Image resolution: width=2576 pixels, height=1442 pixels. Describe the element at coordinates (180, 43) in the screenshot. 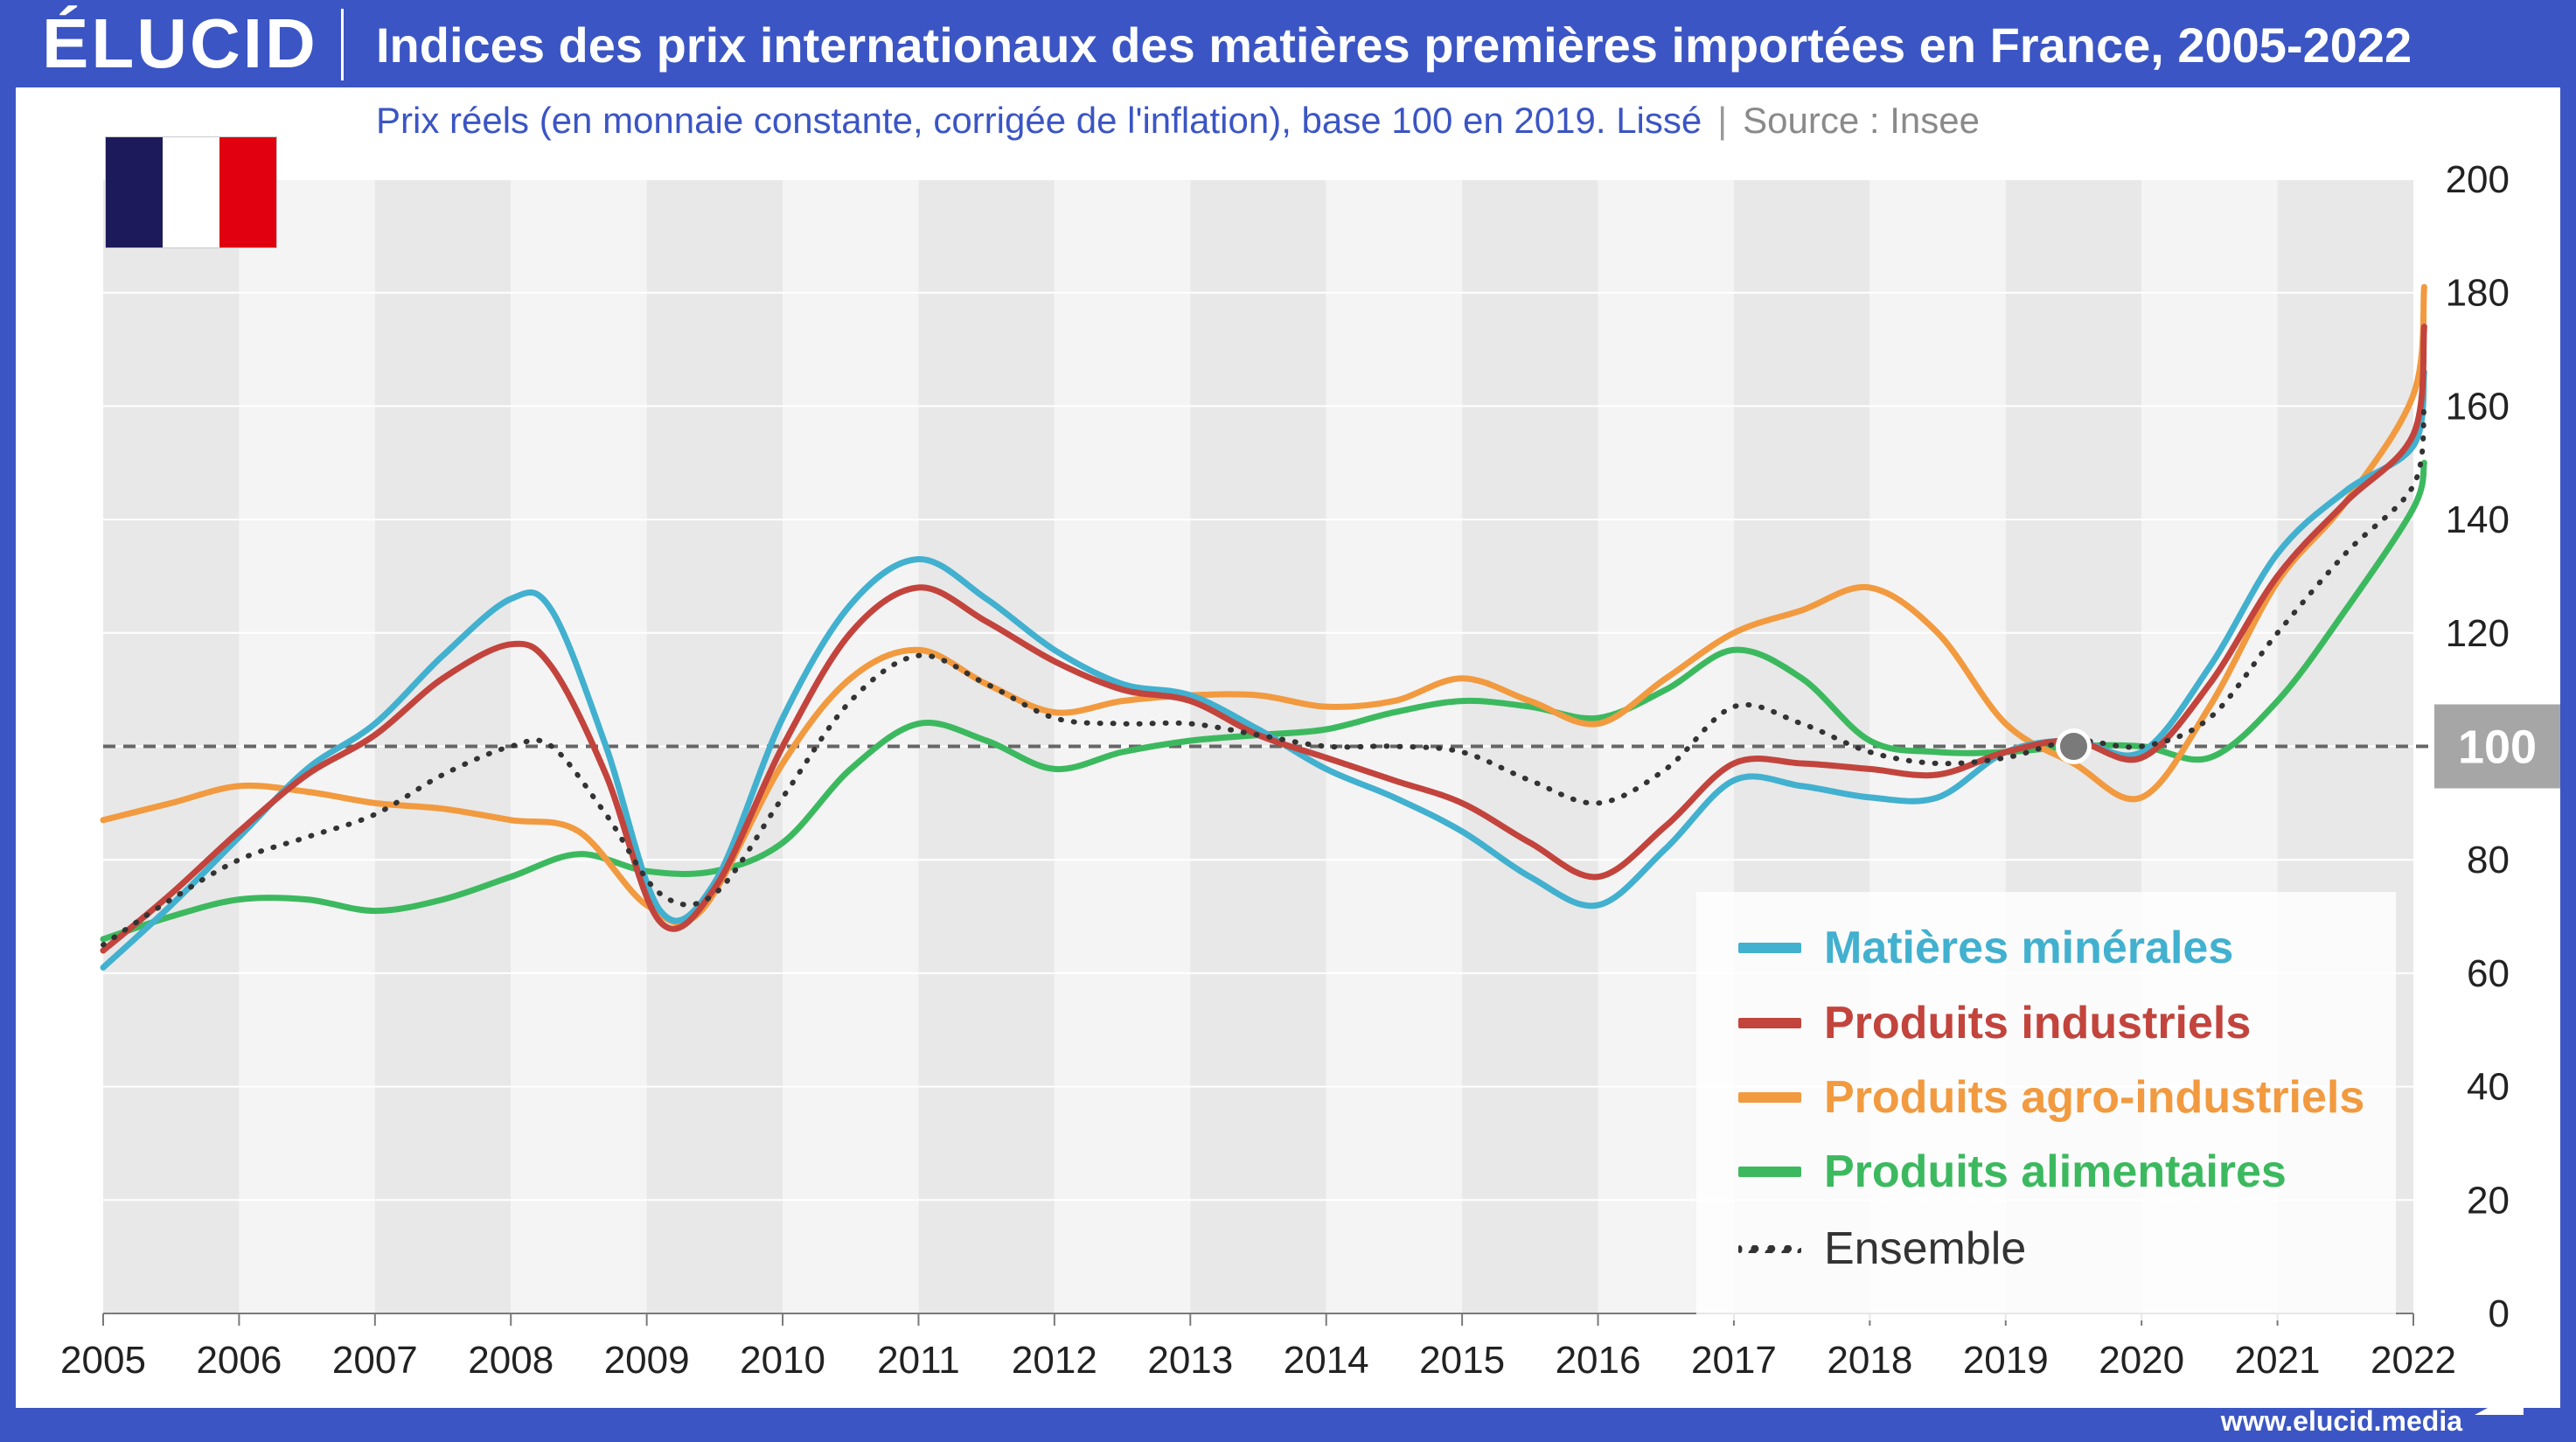

I see `brand-logo: ÉLUCID` at that location.